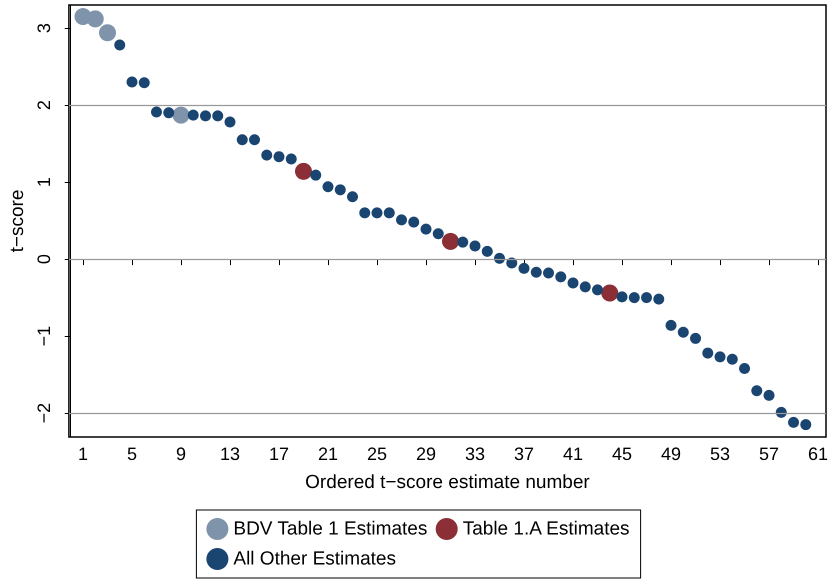 Image resolution: width=837 pixels, height=582 pixels. Describe the element at coordinates (330, 529) in the screenshot. I see `legend-label: BDV Table 1 Estimates` at that location.